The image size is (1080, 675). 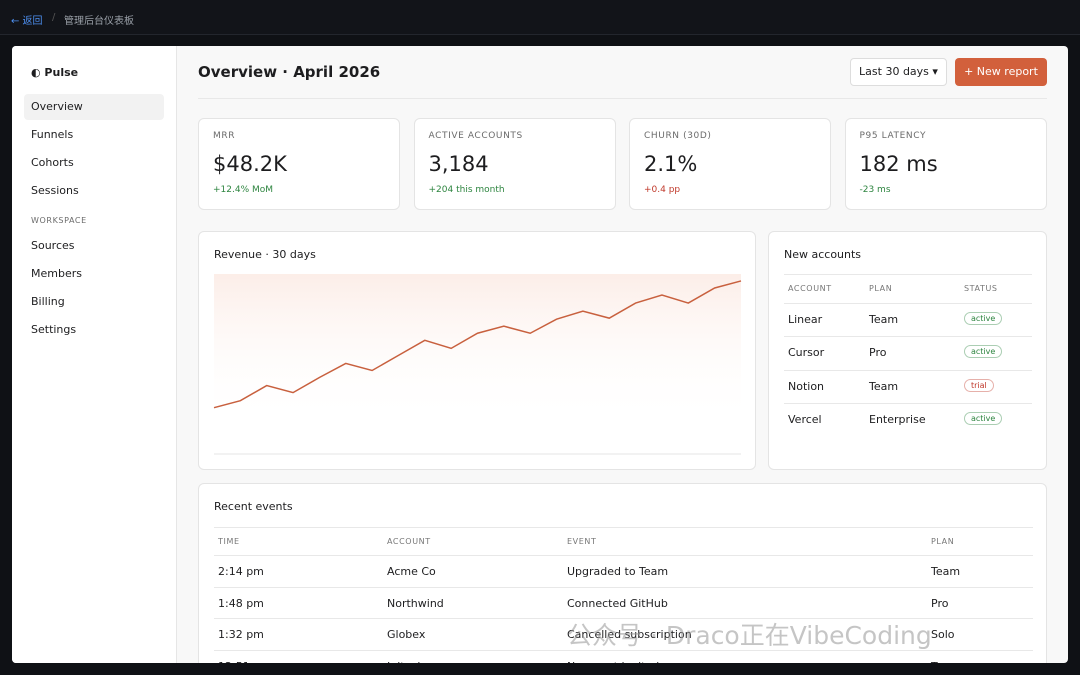 What do you see at coordinates (243, 190) in the screenshot?
I see `kpi-delta: +12.4% MoM` at bounding box center [243, 190].